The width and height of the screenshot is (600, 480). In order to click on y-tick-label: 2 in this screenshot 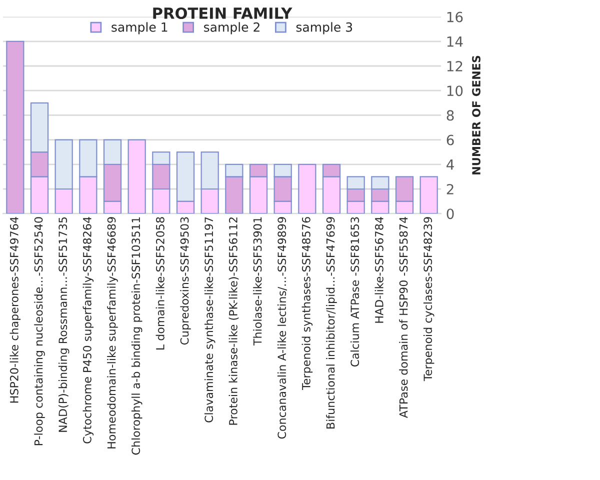, I will do `click(450, 189)`.